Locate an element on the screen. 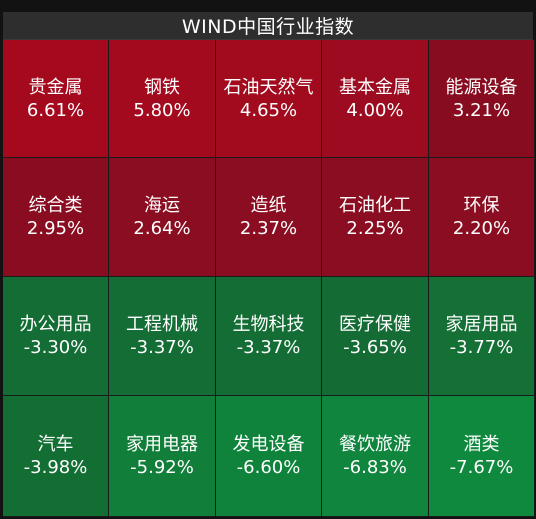 The image size is (536, 519). industry-name: 家居用品 is located at coordinates (481, 324).